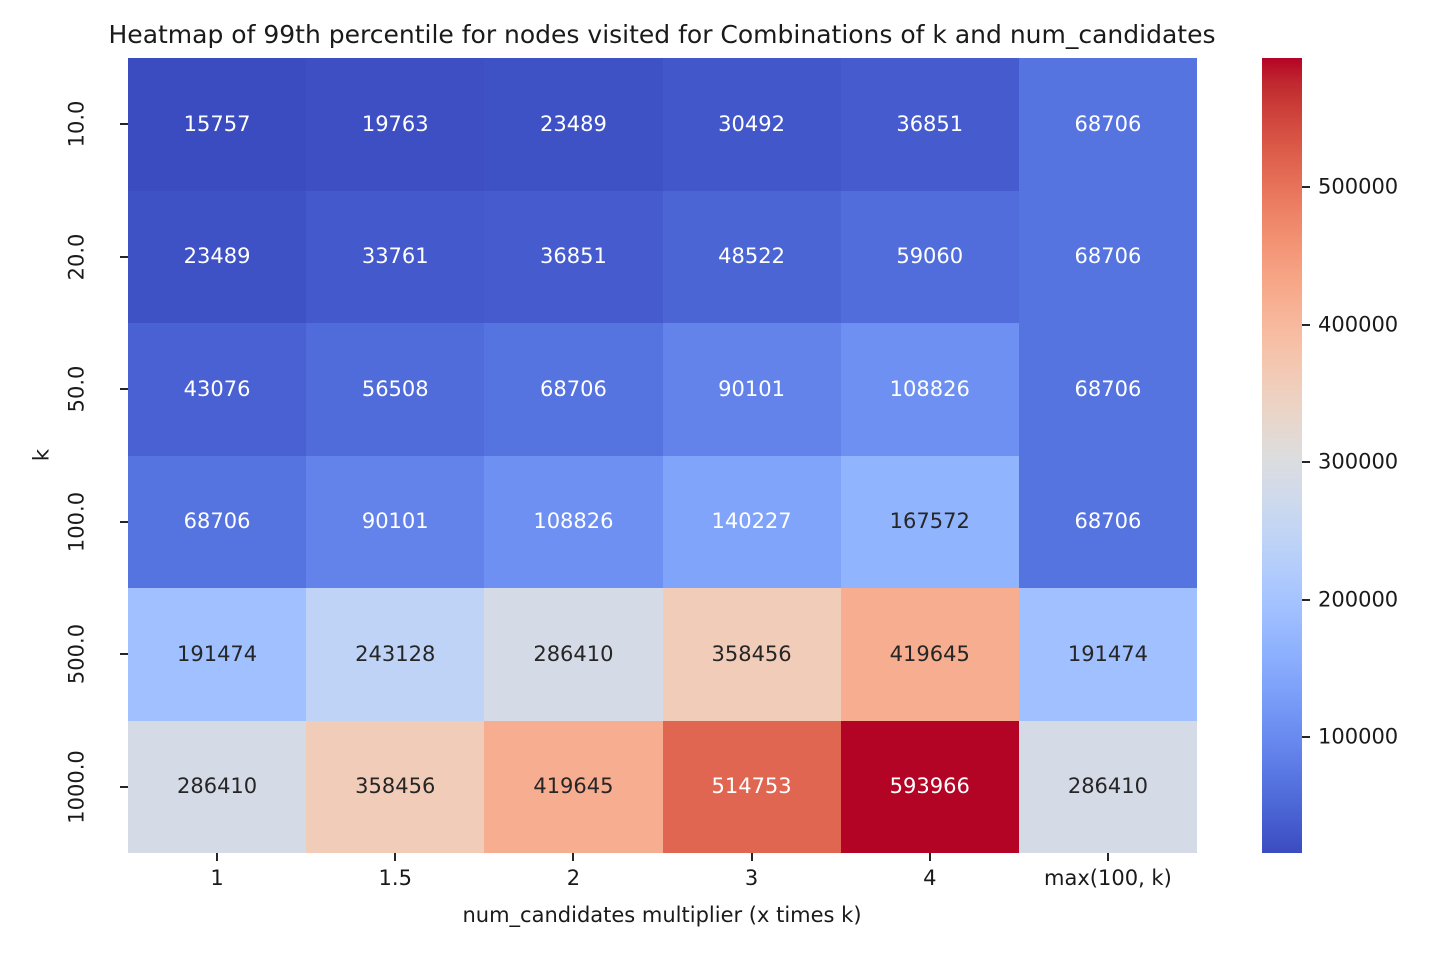 The height and width of the screenshot is (970, 1440). I want to click on cell-value: 19763, so click(395, 123).